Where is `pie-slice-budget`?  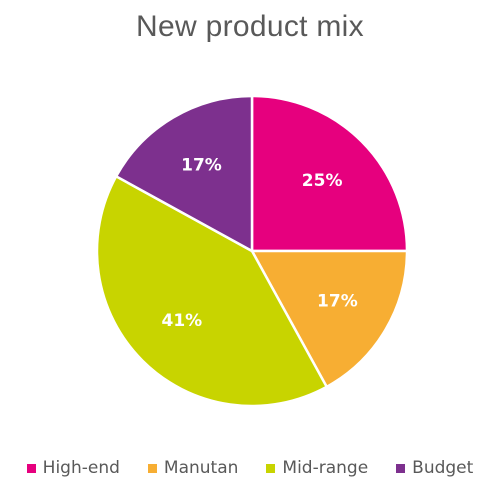
pie-slice-budget is located at coordinates (184, 173).